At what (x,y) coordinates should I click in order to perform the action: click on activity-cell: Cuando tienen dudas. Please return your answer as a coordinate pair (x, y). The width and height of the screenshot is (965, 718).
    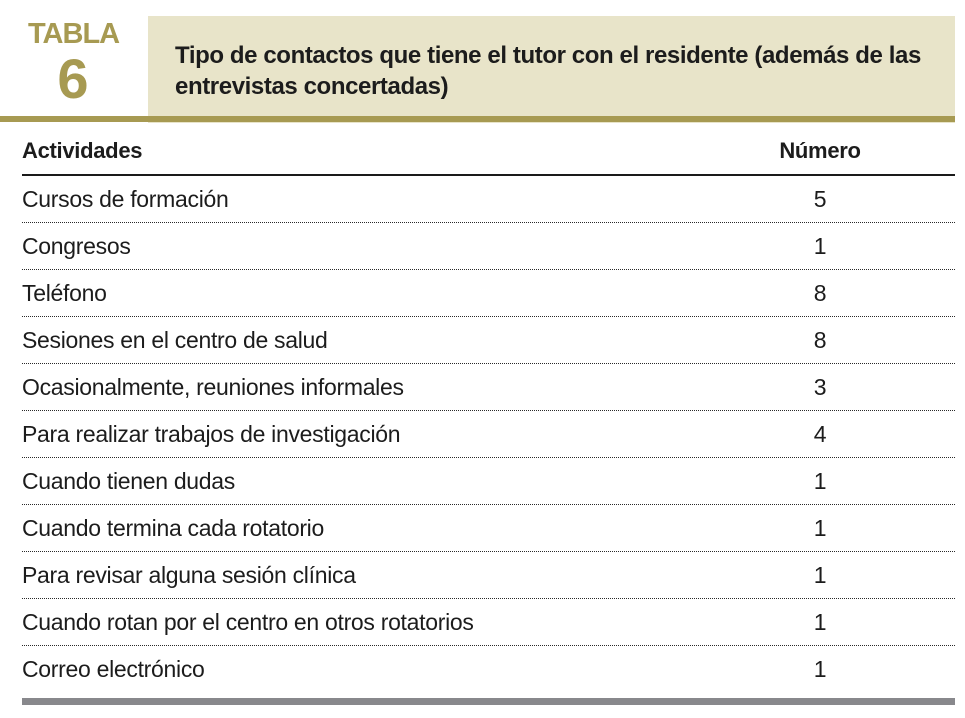
    Looking at the image, I should click on (128, 480).